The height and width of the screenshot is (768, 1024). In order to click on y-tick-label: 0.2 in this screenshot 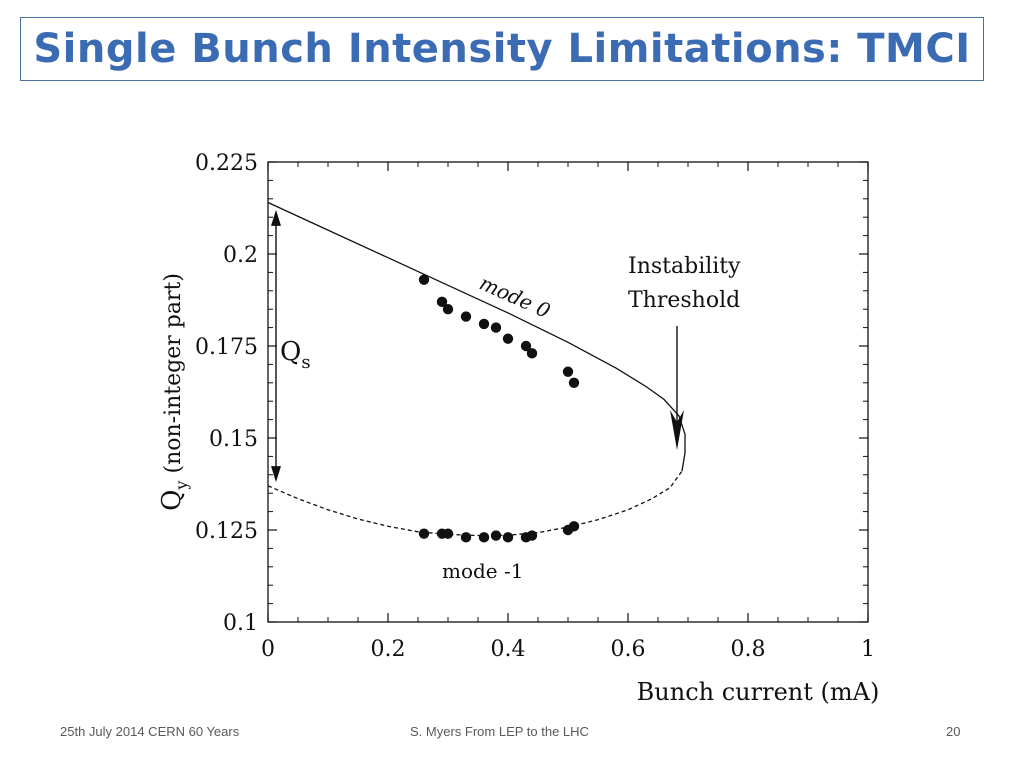, I will do `click(240, 255)`.